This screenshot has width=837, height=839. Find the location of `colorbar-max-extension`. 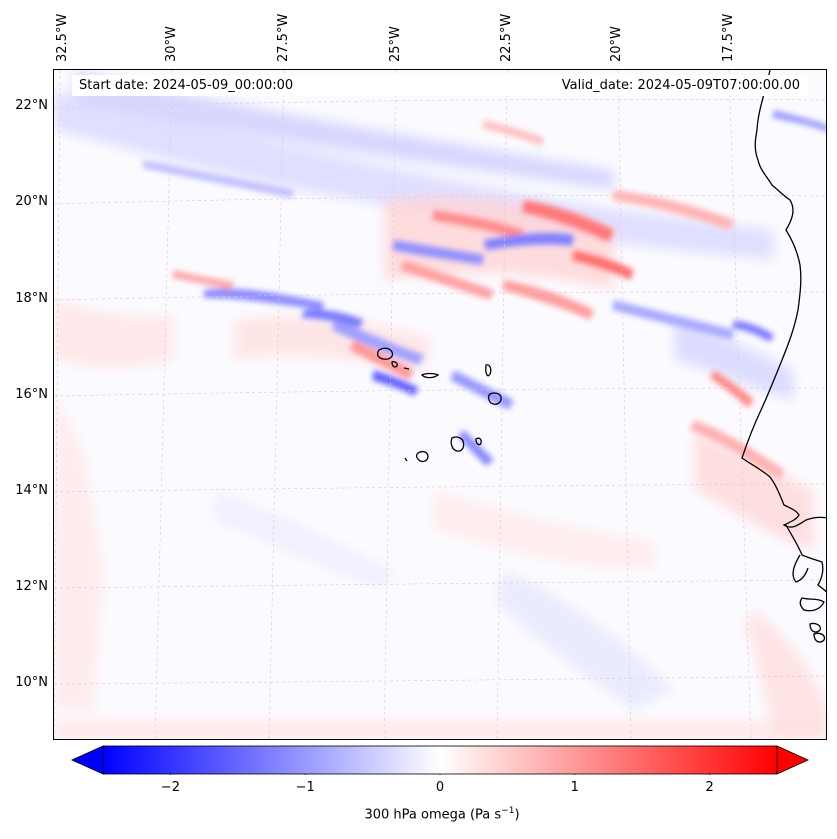

colorbar-max-extension is located at coordinates (792, 760).